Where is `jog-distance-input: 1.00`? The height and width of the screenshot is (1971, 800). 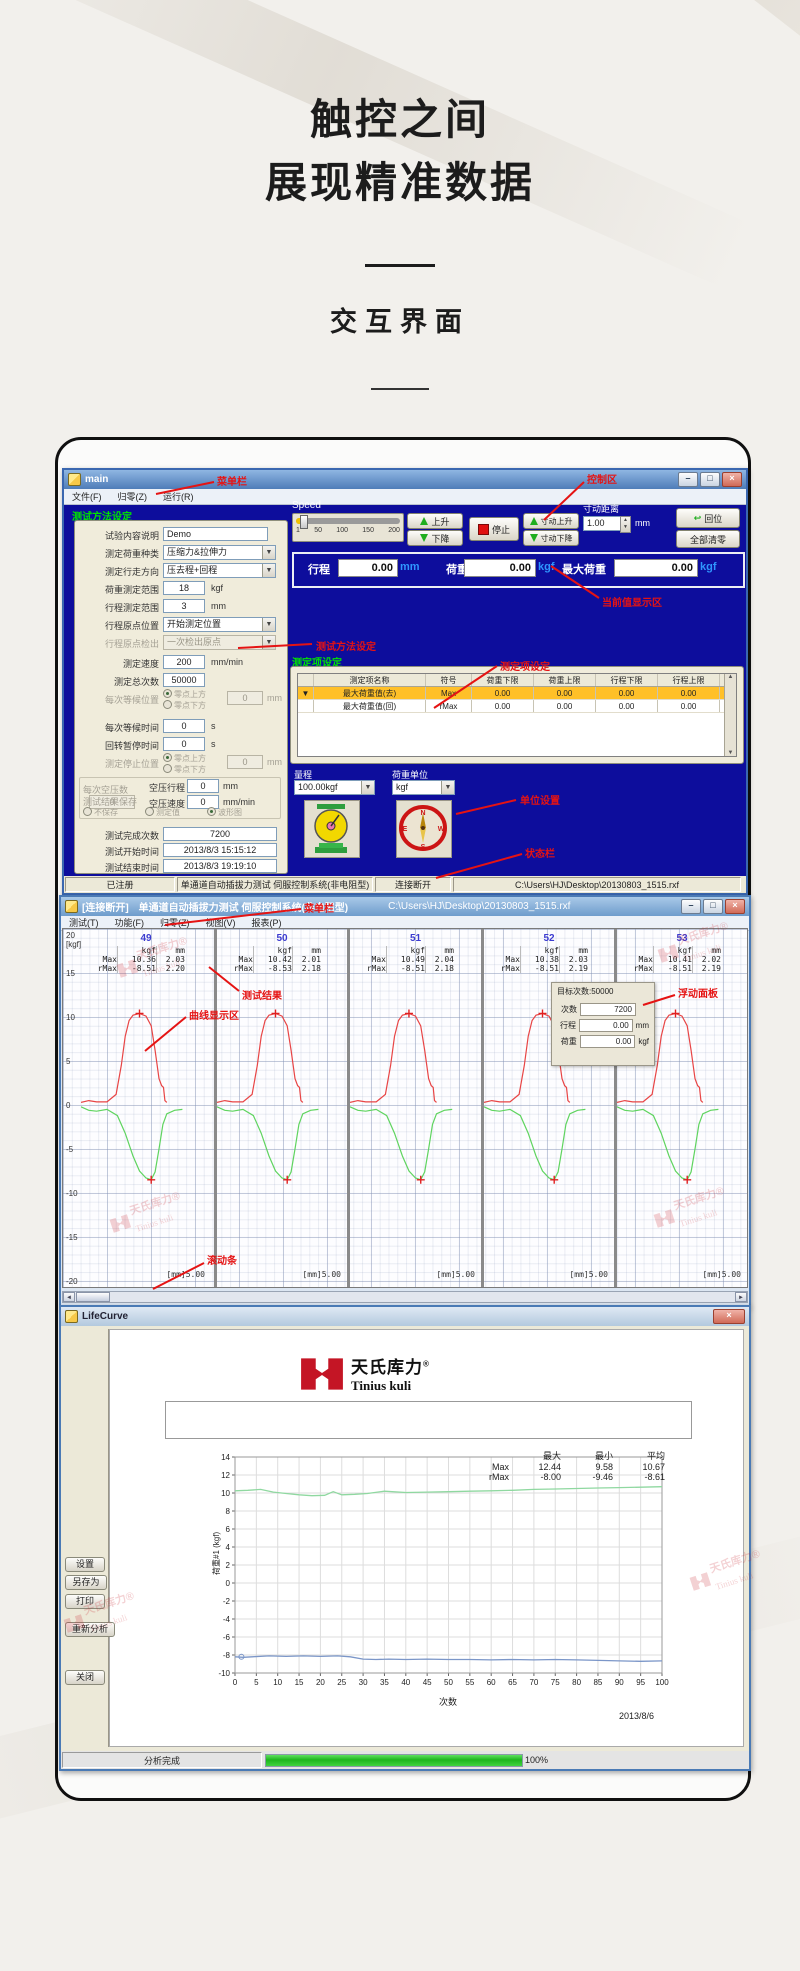 jog-distance-input: 1.00 is located at coordinates (603, 523).